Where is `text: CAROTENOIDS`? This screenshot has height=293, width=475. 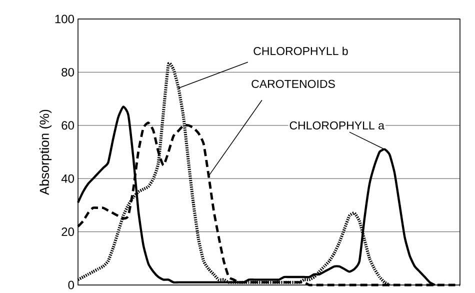 text: CAROTENOIDS is located at coordinates (293, 84).